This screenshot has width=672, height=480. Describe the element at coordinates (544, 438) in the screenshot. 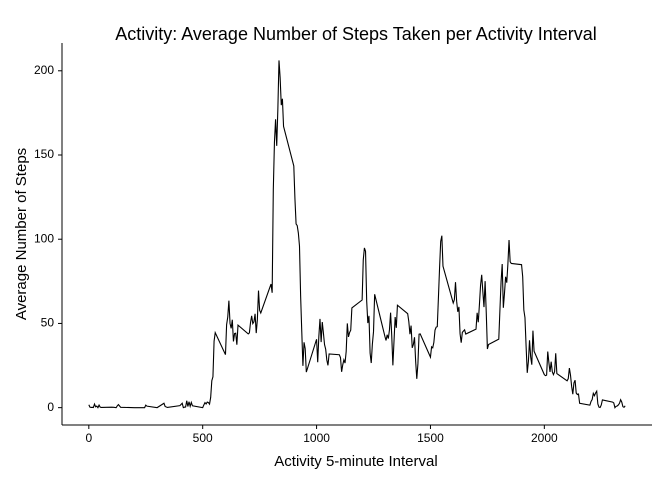

I see `x-tick-label: 2000` at that location.